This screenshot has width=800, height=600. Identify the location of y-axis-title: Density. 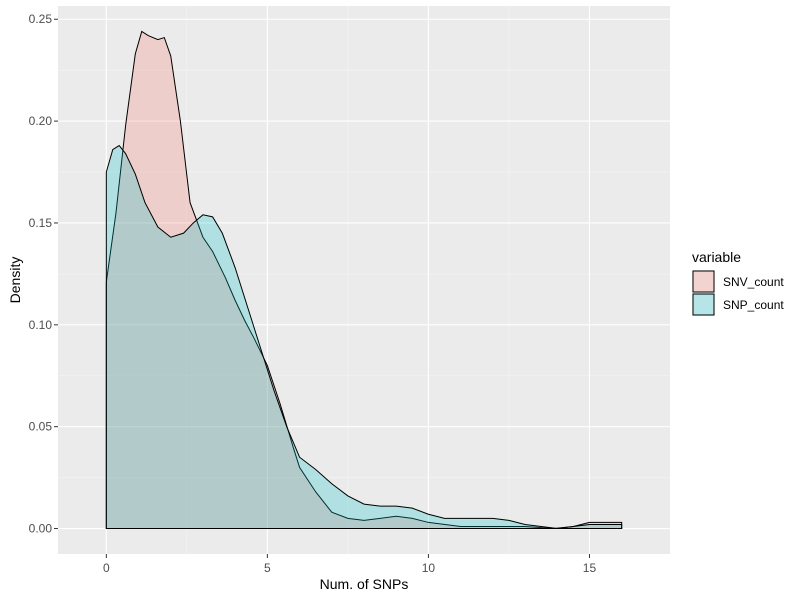
(15, 280).